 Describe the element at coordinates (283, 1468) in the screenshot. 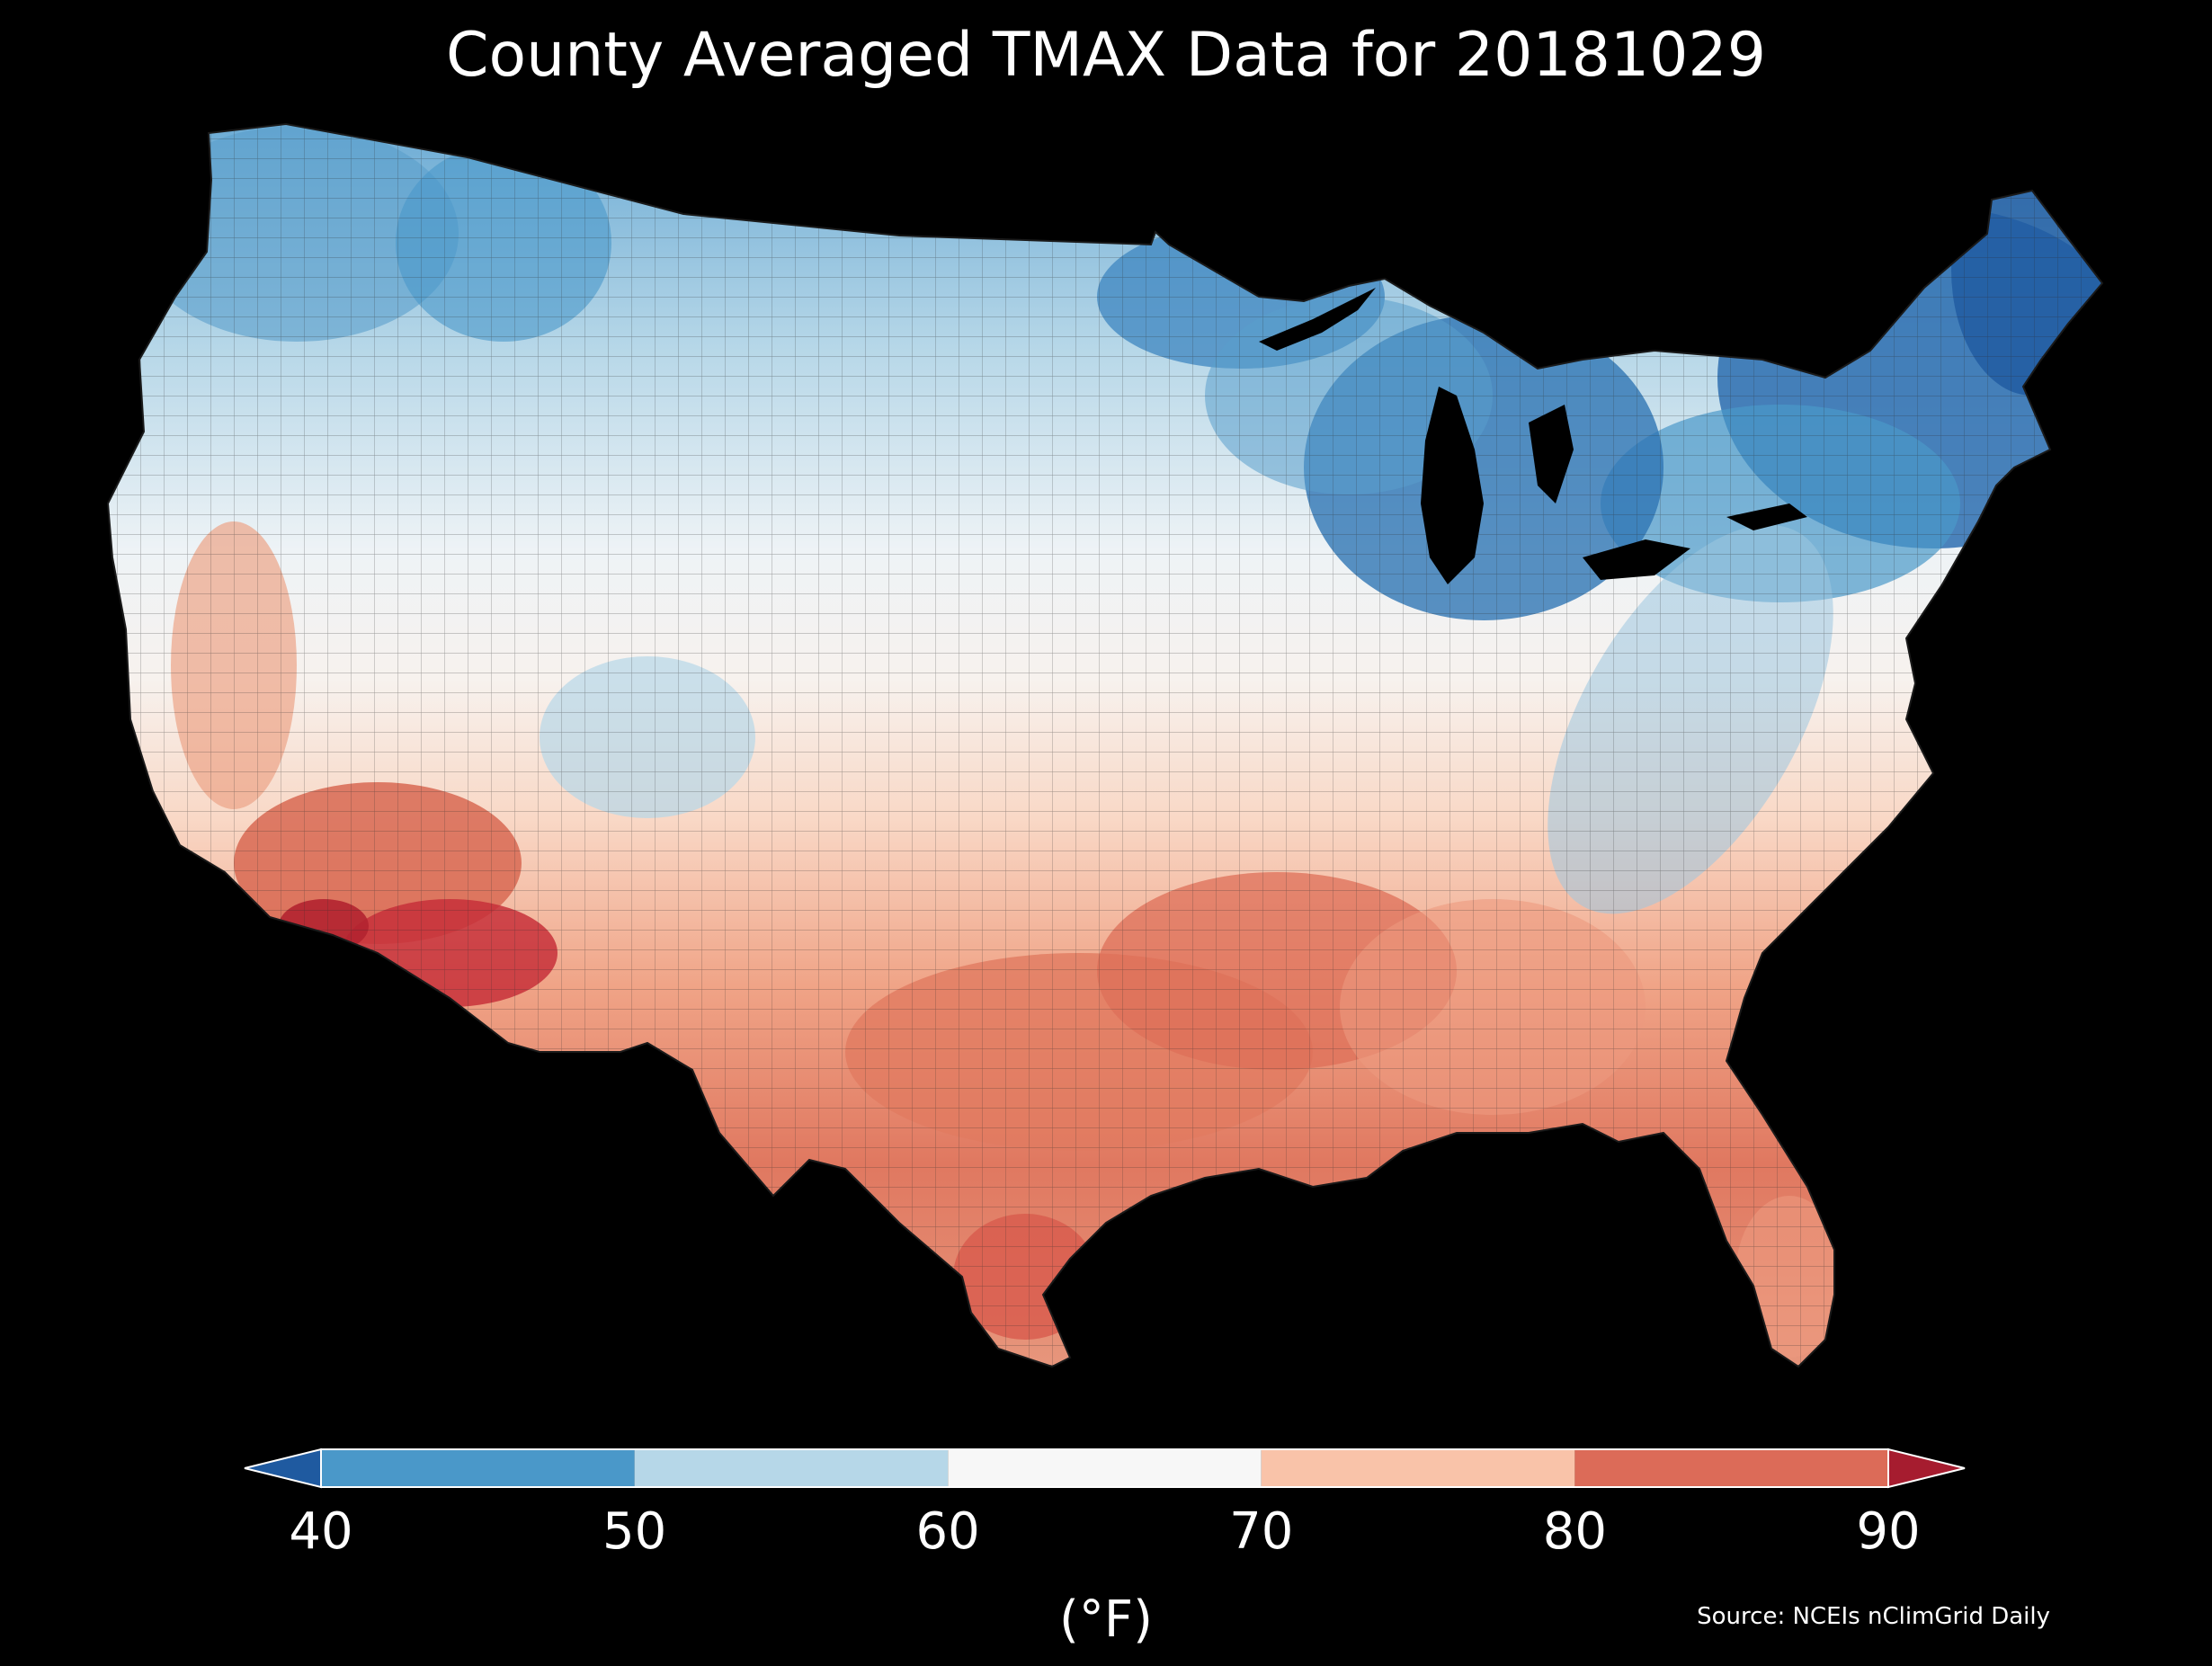

I see `colorbar-under-arrow` at that location.